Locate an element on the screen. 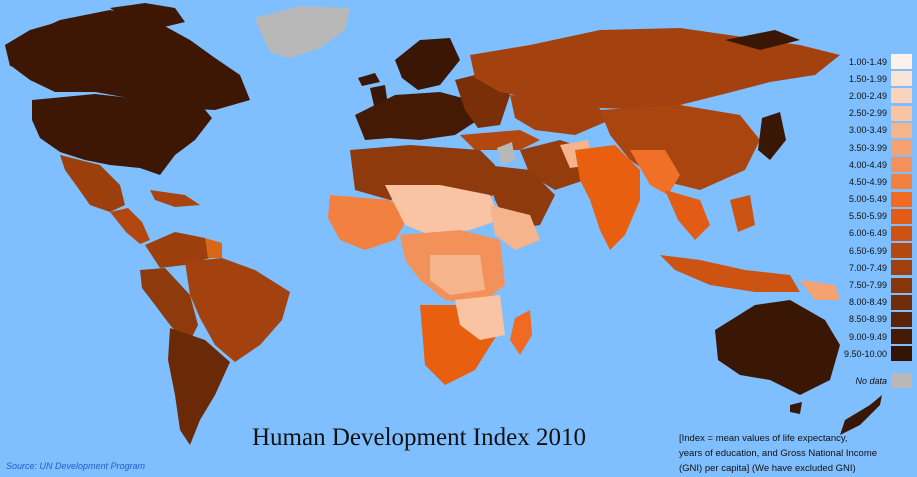 This screenshot has height=477, width=917. legend-item: 8.00-8.49 is located at coordinates (869, 302).